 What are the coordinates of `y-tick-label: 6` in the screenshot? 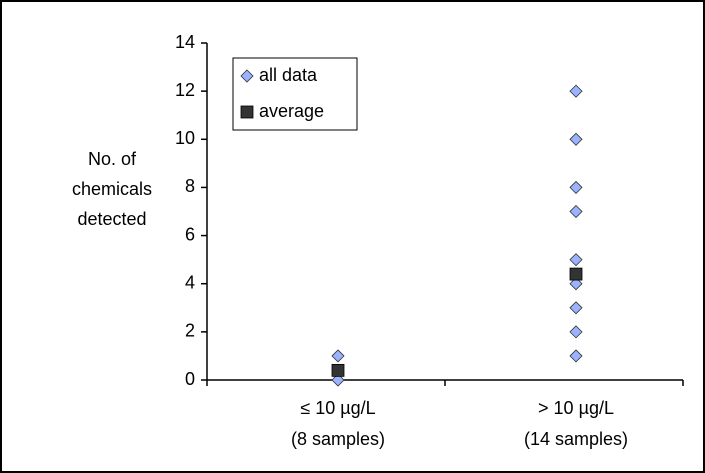 It's located at (190, 234).